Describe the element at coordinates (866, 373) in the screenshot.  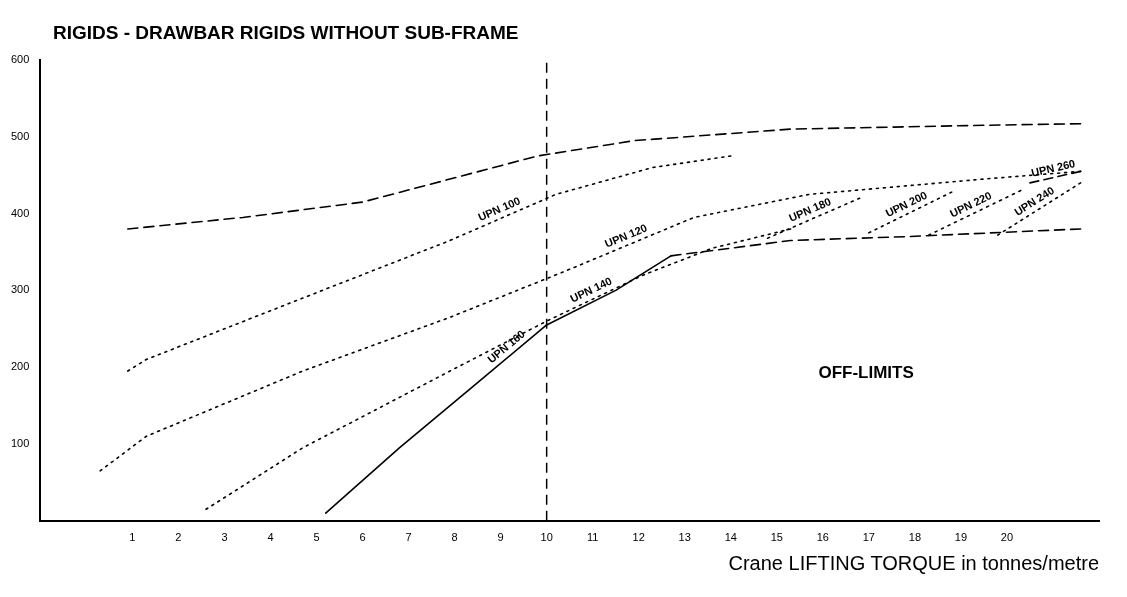
I see `annotation: OFF-LIMITS` at that location.